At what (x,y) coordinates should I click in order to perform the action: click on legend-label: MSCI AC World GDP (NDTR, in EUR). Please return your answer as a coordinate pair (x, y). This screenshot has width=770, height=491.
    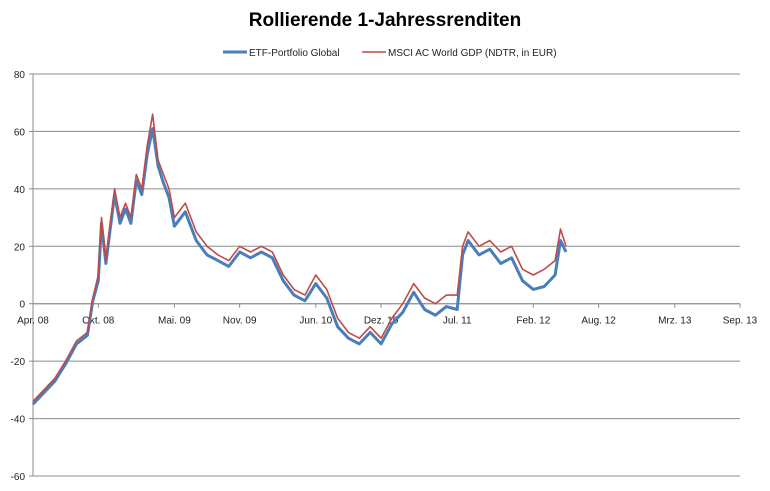
    Looking at the image, I should click on (472, 53).